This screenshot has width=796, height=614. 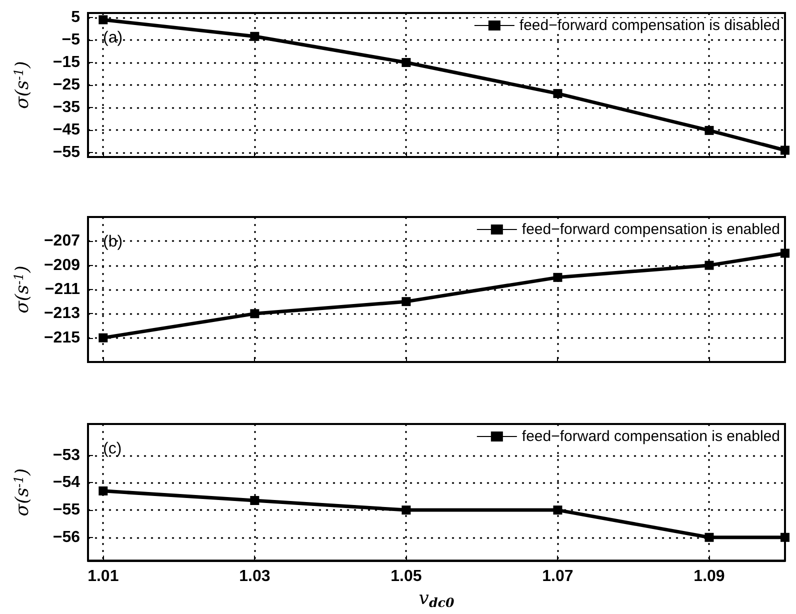 I want to click on x-tick-label: 1.07, so click(x=558, y=577).